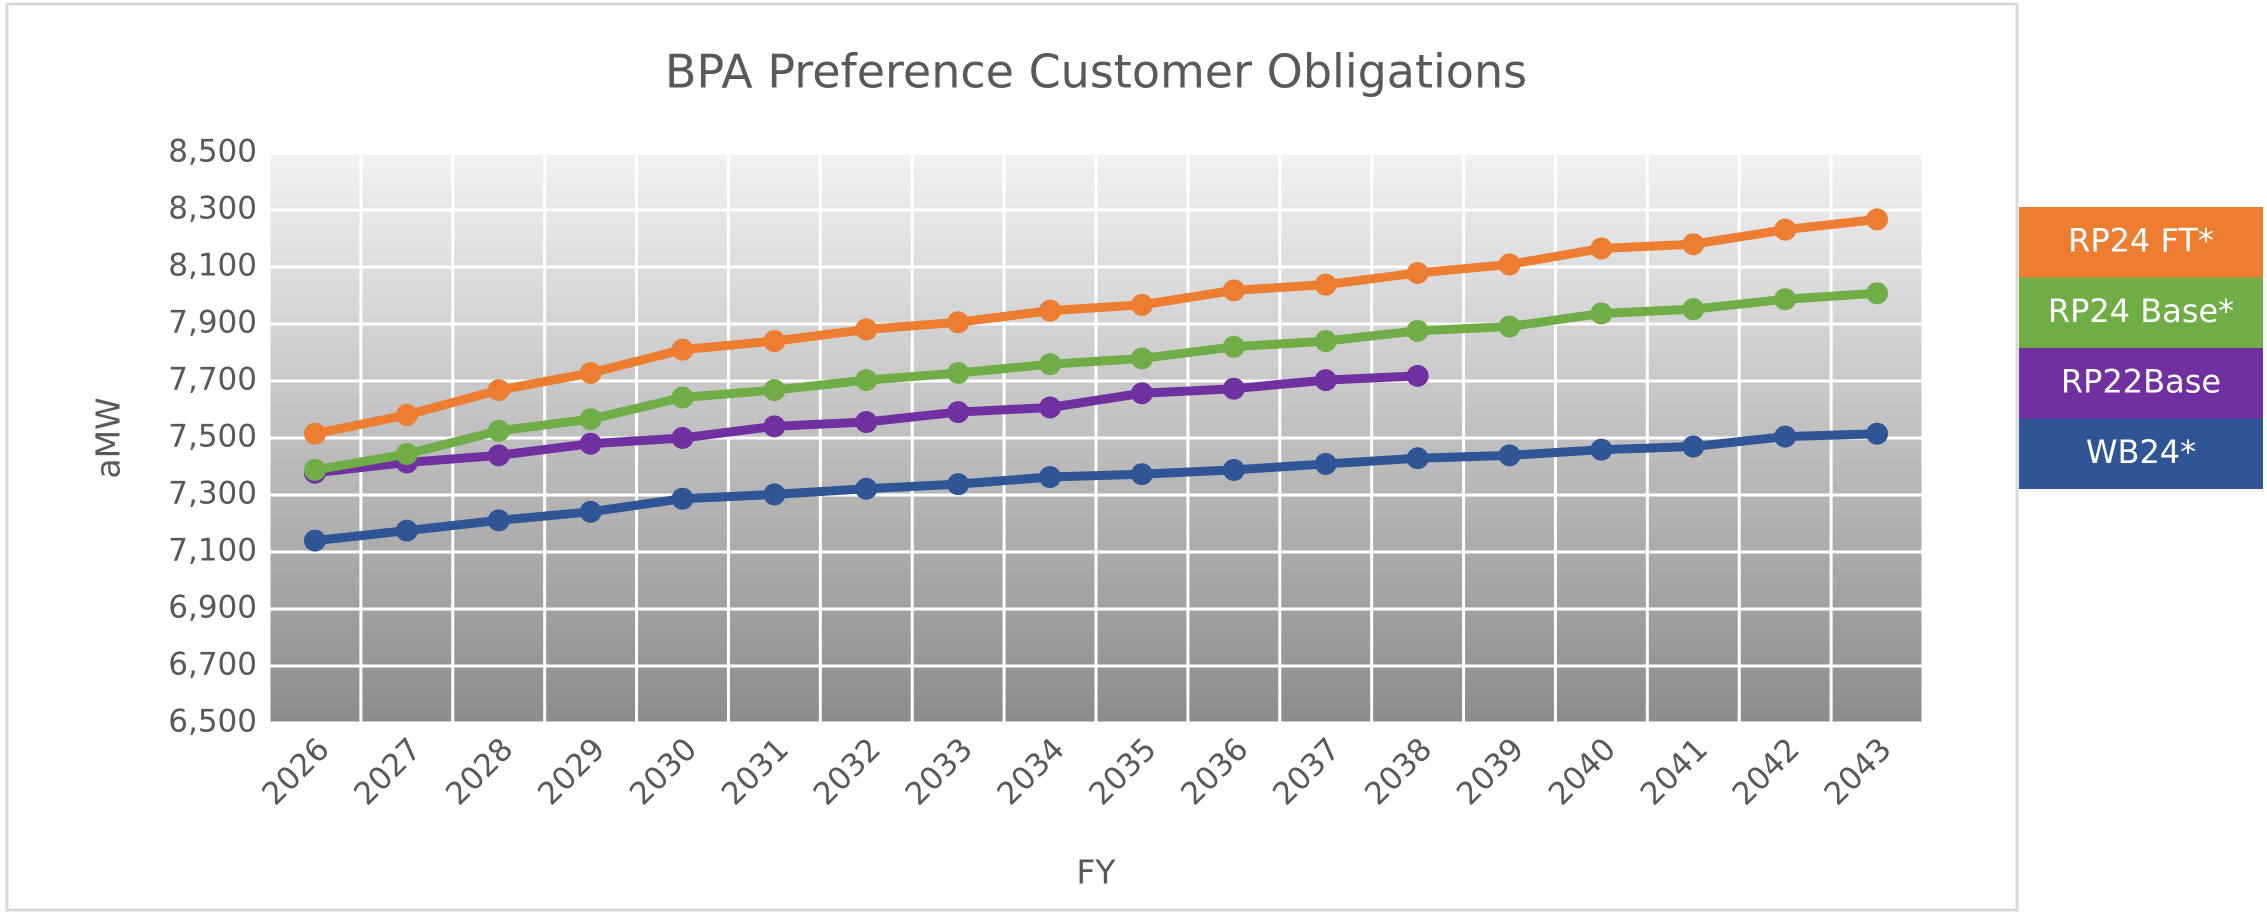  What do you see at coordinates (212, 152) in the screenshot?
I see `y-tick-label: 8,500` at bounding box center [212, 152].